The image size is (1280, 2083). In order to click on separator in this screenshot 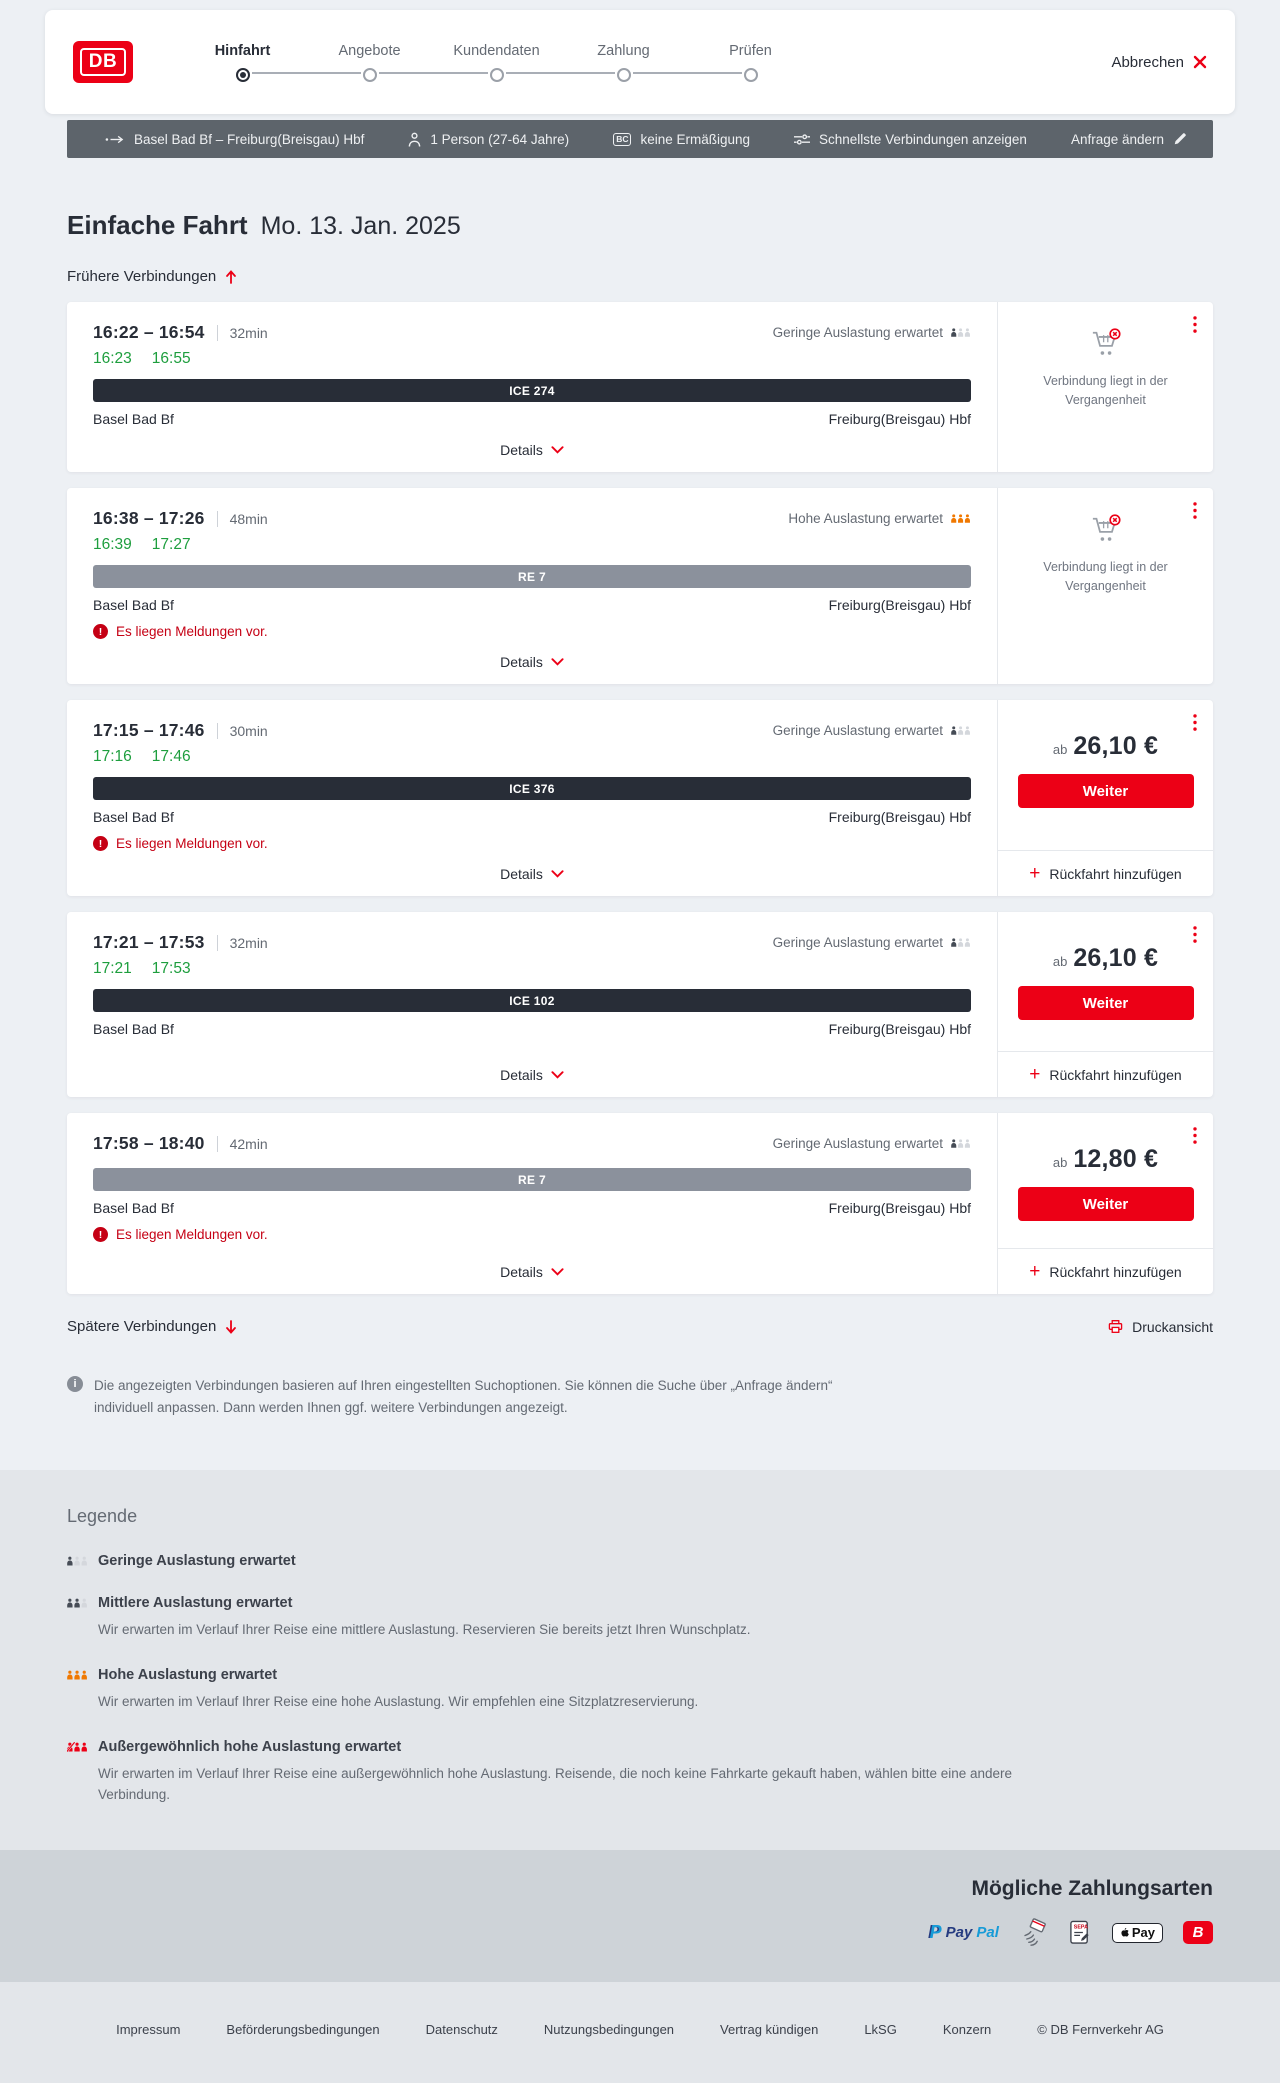, I will do `click(217, 942)`.